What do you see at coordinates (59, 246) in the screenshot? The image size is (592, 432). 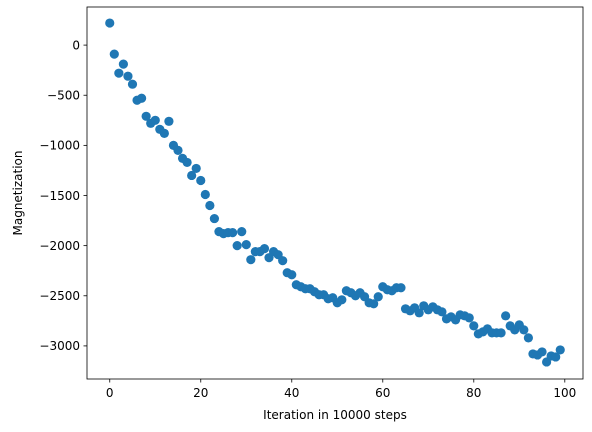 I see `y-tick-label: −2000` at bounding box center [59, 246].